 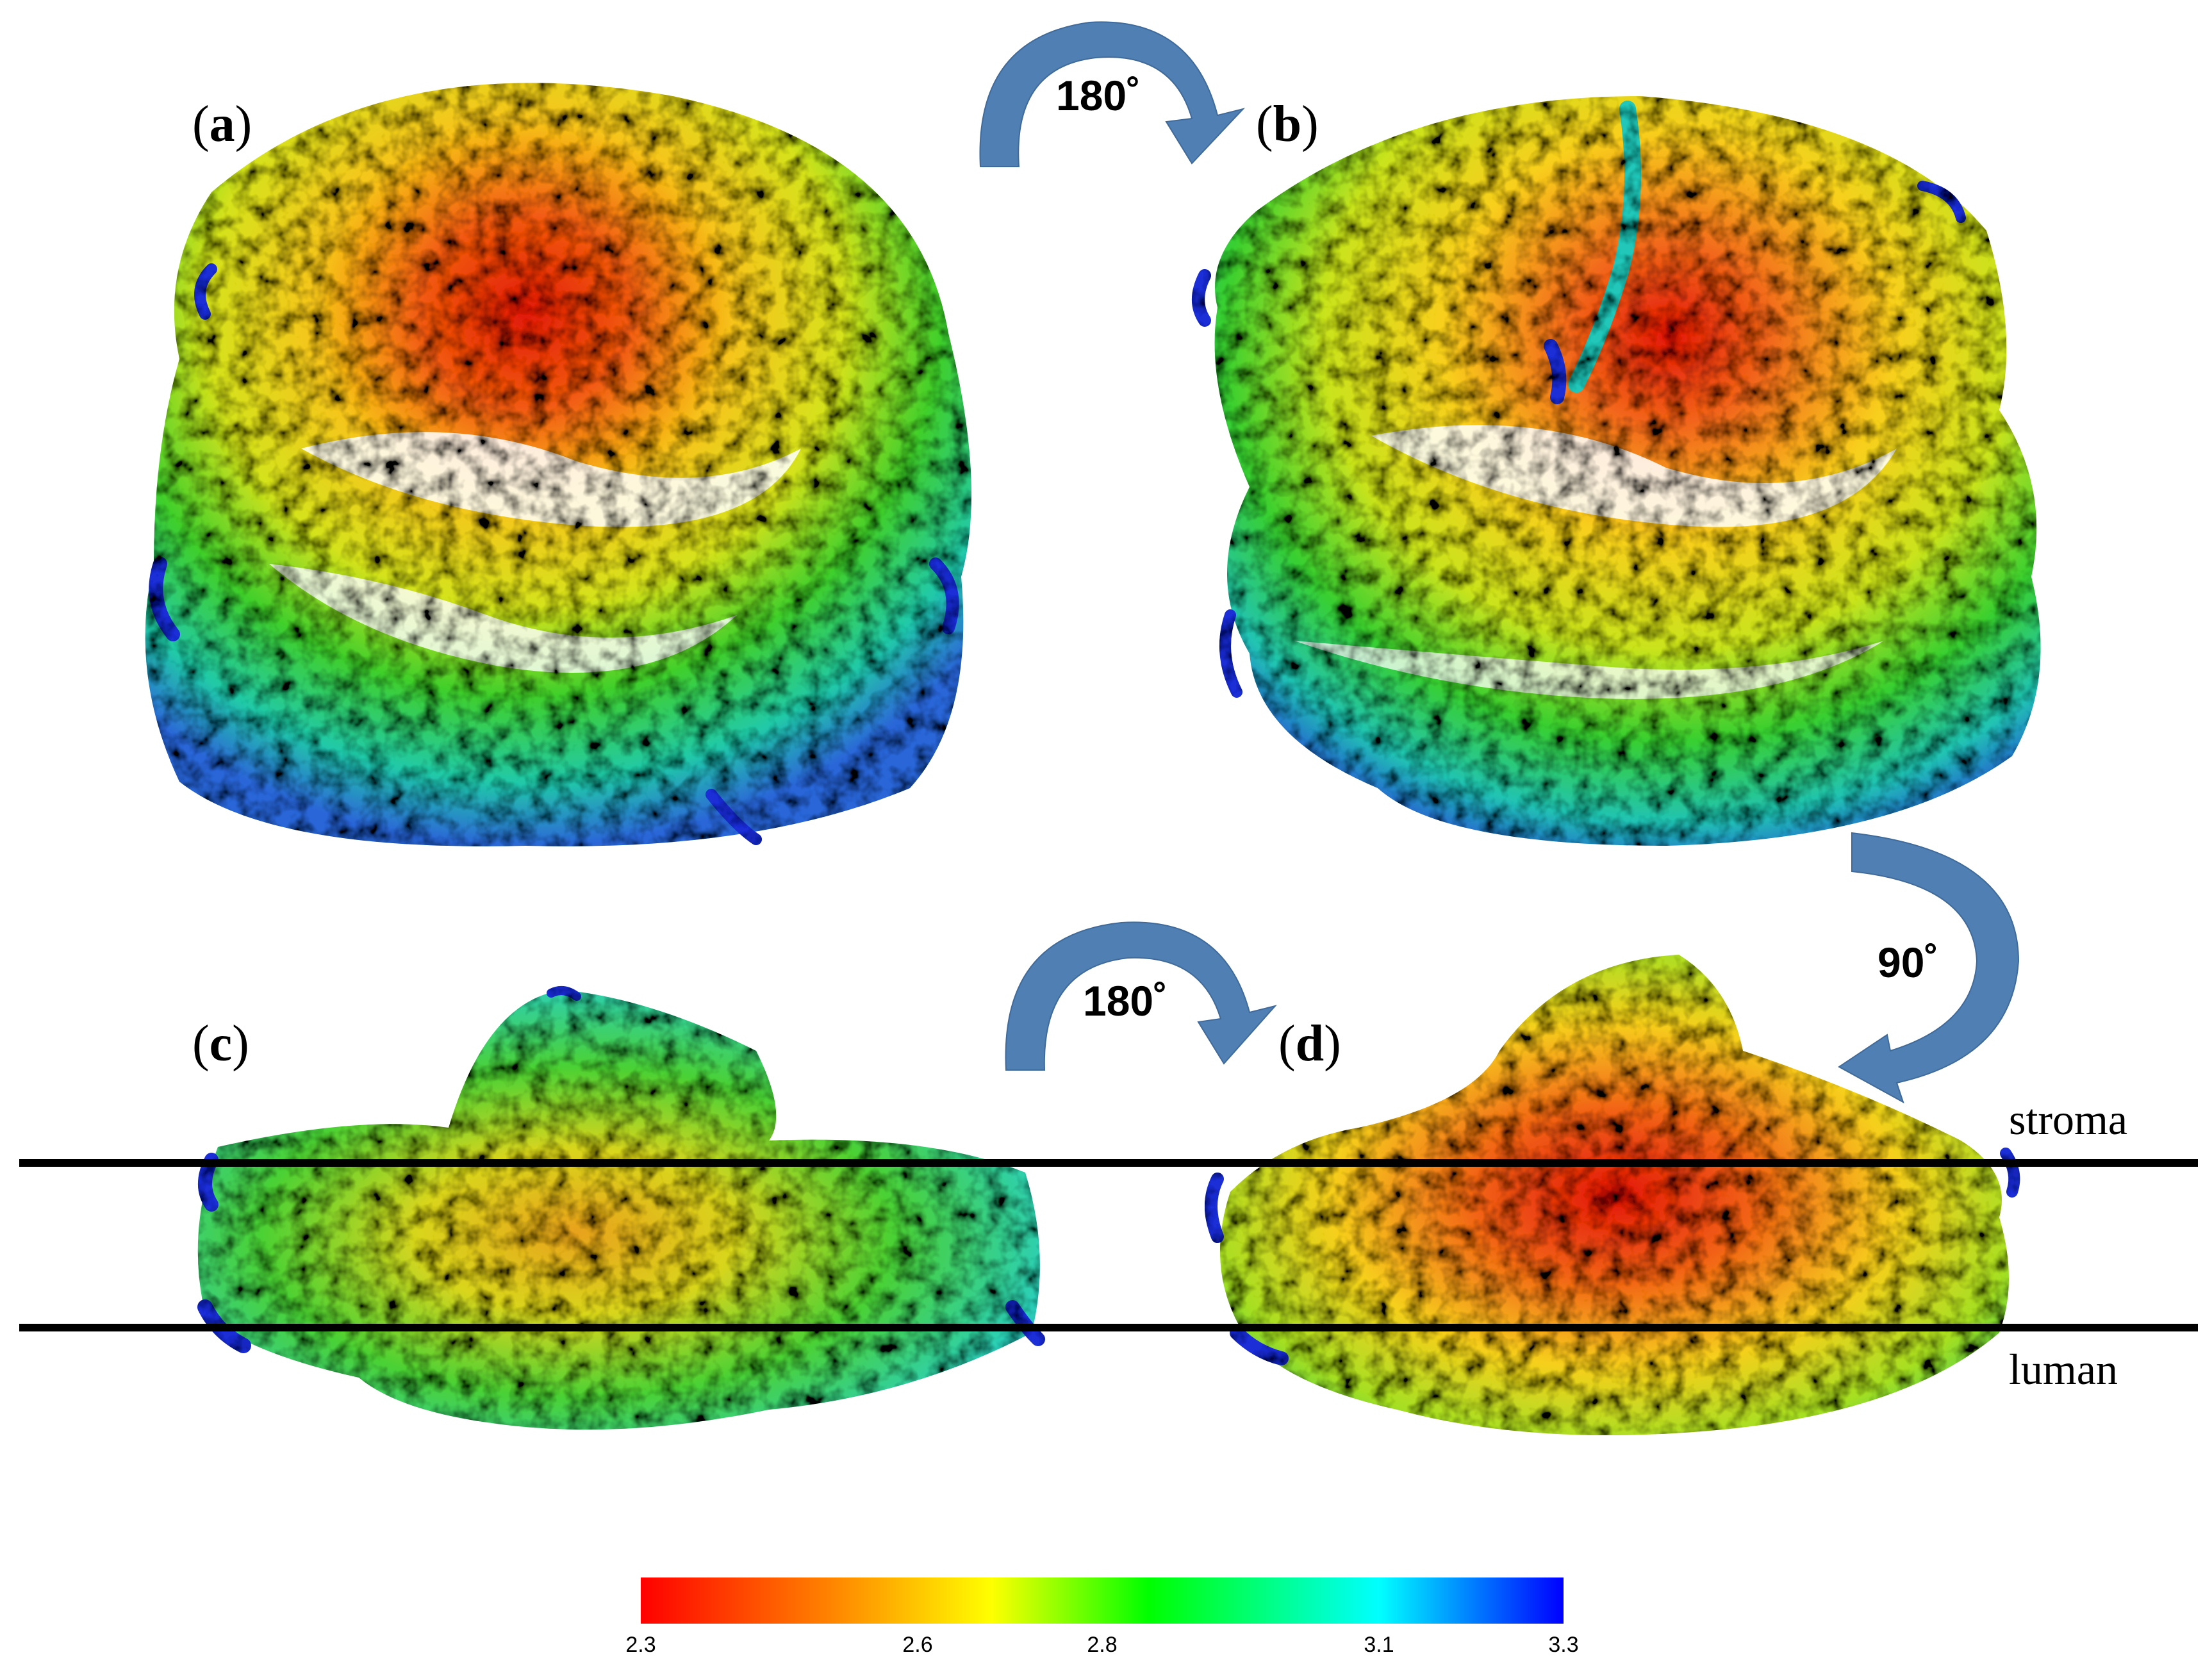 I want to click on rotate-arrow-right, so click(x=1929, y=968).